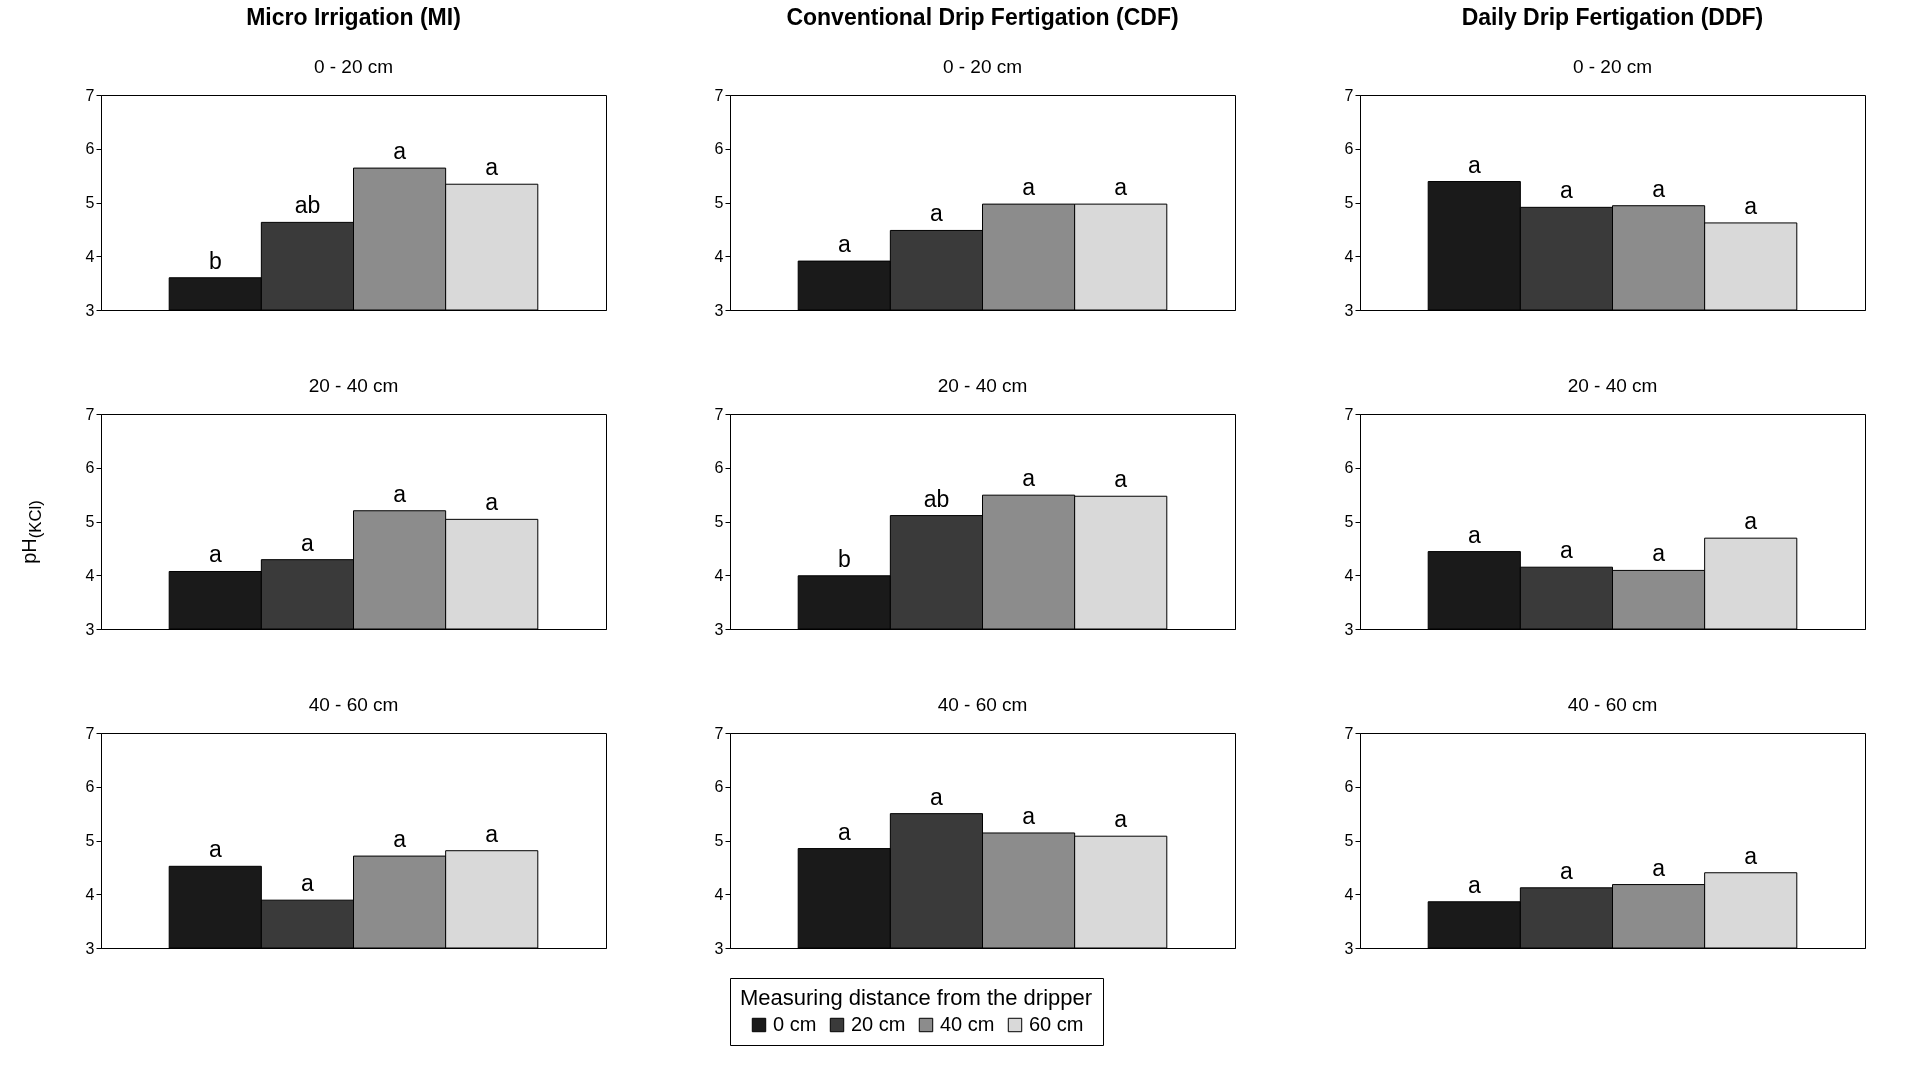  What do you see at coordinates (982, 17) in the screenshot?
I see `chart-title: Conventional Drip Fertigation (CDF)` at bounding box center [982, 17].